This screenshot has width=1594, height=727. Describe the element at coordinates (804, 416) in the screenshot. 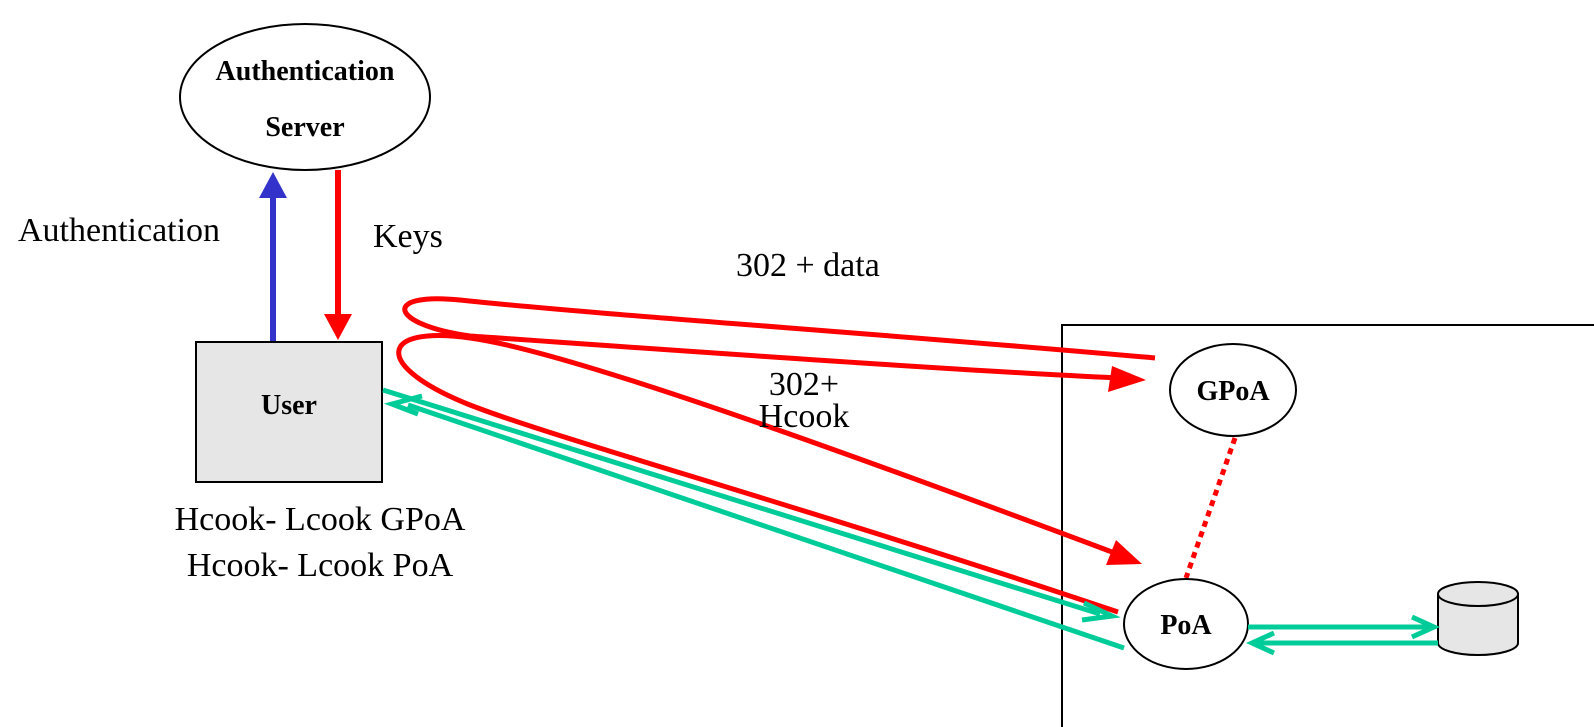

I see `redirect-hcook-label-line2: Hcook` at that location.